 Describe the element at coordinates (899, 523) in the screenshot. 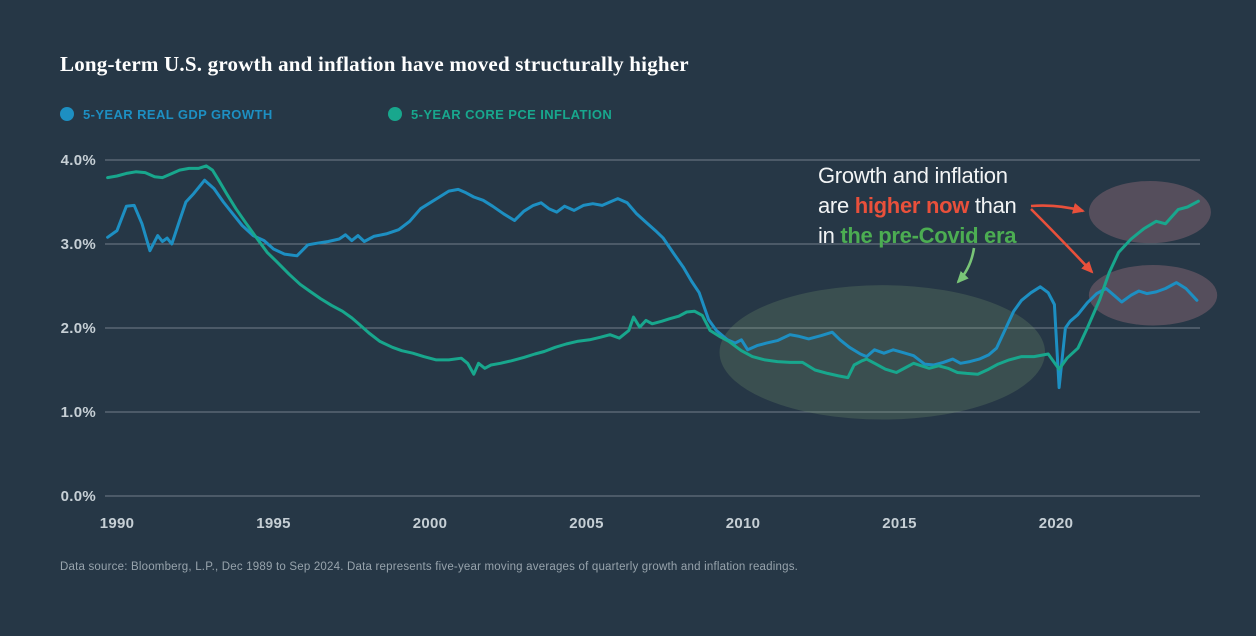

I see `x-tick-label: 2015` at that location.